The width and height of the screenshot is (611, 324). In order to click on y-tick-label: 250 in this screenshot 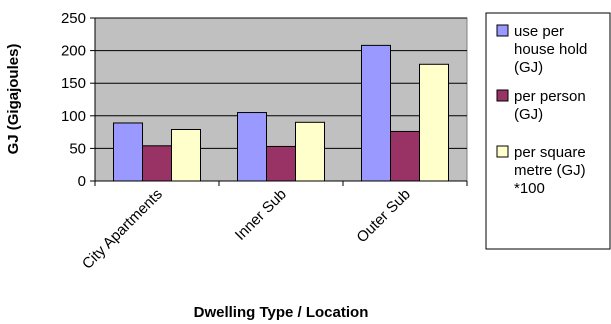, I will do `click(73, 18)`.